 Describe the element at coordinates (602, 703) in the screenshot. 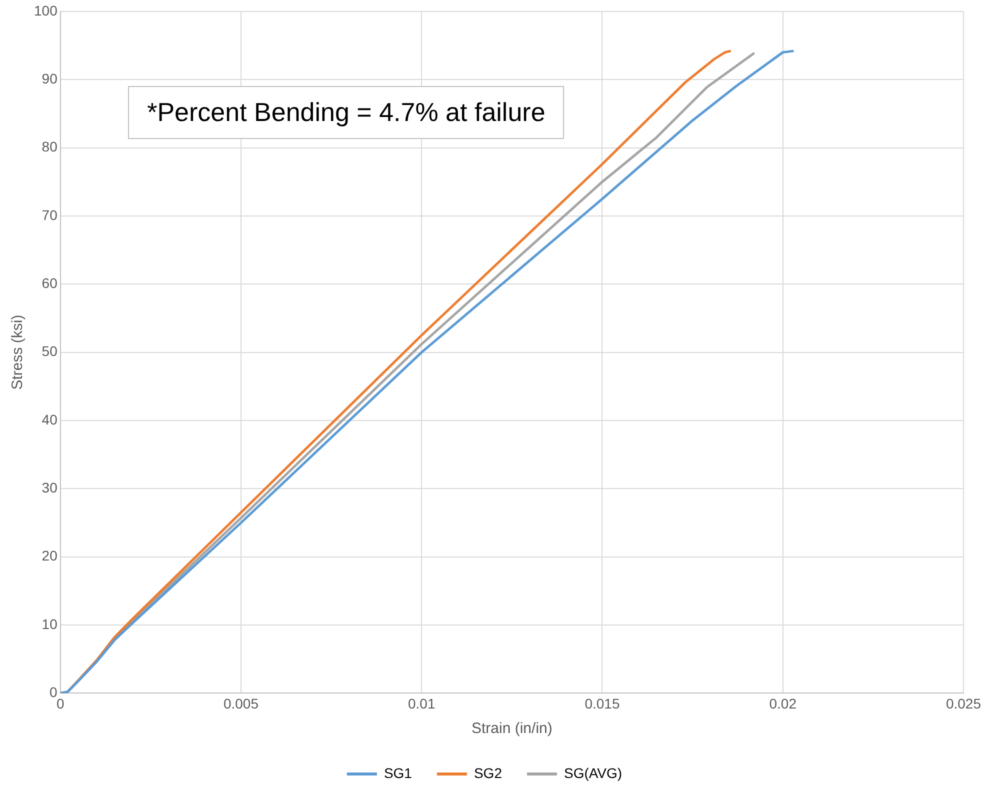

I see `x-tick-label: 0.015` at that location.